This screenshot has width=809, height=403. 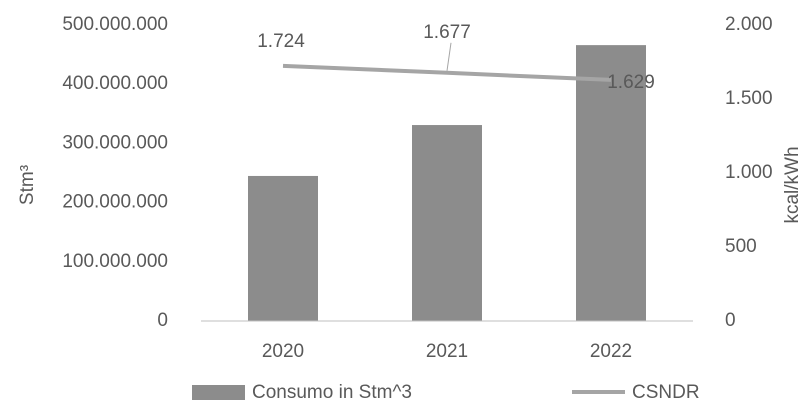 What do you see at coordinates (749, 98) in the screenshot?
I see `y2-tick-label: 1.500` at bounding box center [749, 98].